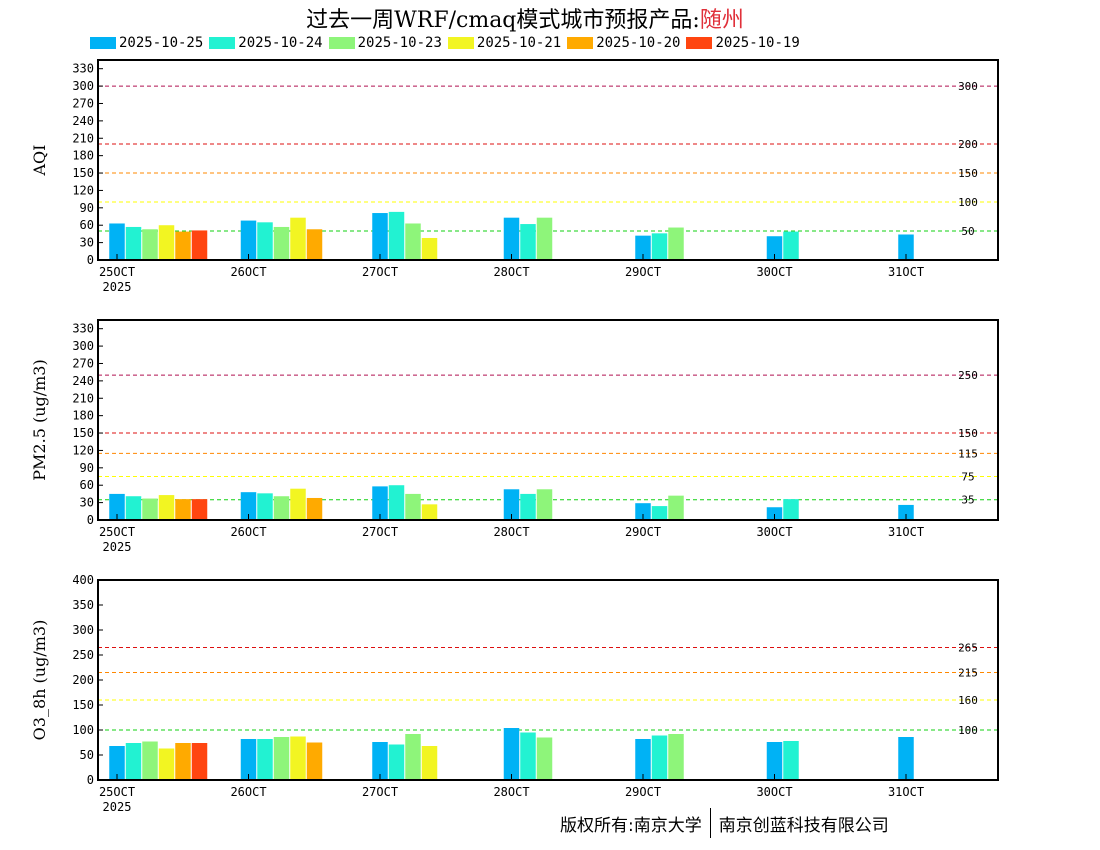 This screenshot has height=850, width=1100. I want to click on chart-title: 过去一周WRF/cmaq模式城市预报产品:随州, so click(525, 18).